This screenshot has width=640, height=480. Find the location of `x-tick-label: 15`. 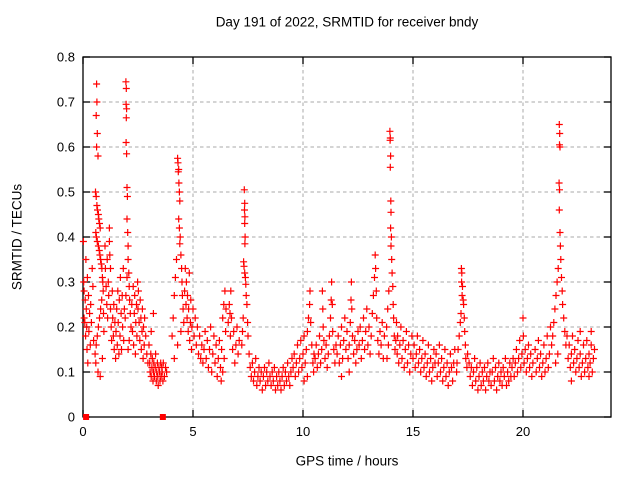

x-tick-label: 15 is located at coordinates (413, 431).